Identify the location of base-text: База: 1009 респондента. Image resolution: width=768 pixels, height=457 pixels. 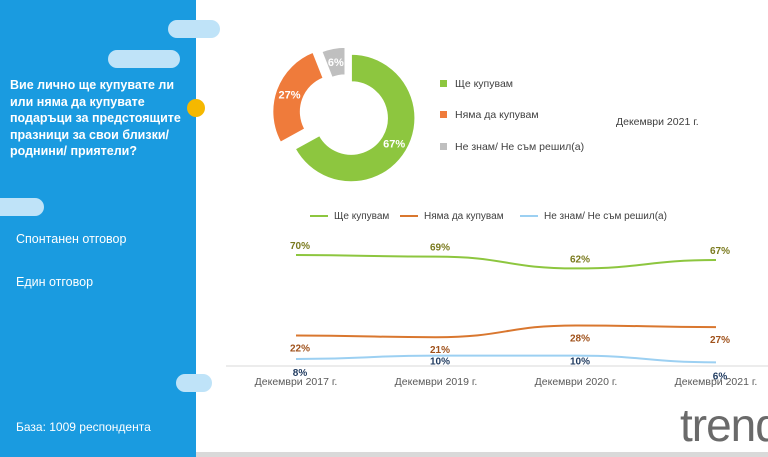
(83, 427).